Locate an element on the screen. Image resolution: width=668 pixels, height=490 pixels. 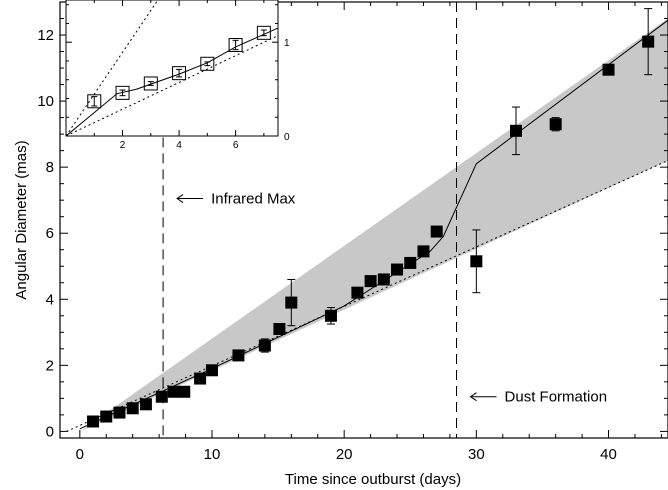
inset-background is located at coordinates (172, 68).